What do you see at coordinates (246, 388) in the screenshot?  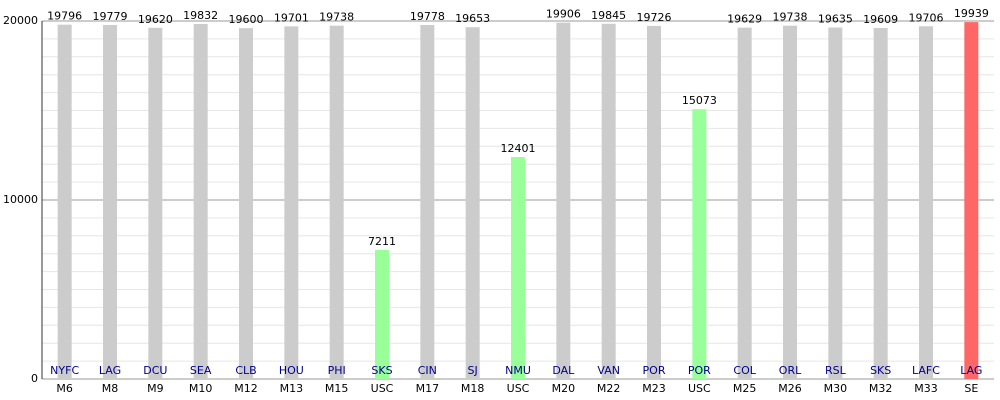 I see `x-tick-label: M12` at bounding box center [246, 388].